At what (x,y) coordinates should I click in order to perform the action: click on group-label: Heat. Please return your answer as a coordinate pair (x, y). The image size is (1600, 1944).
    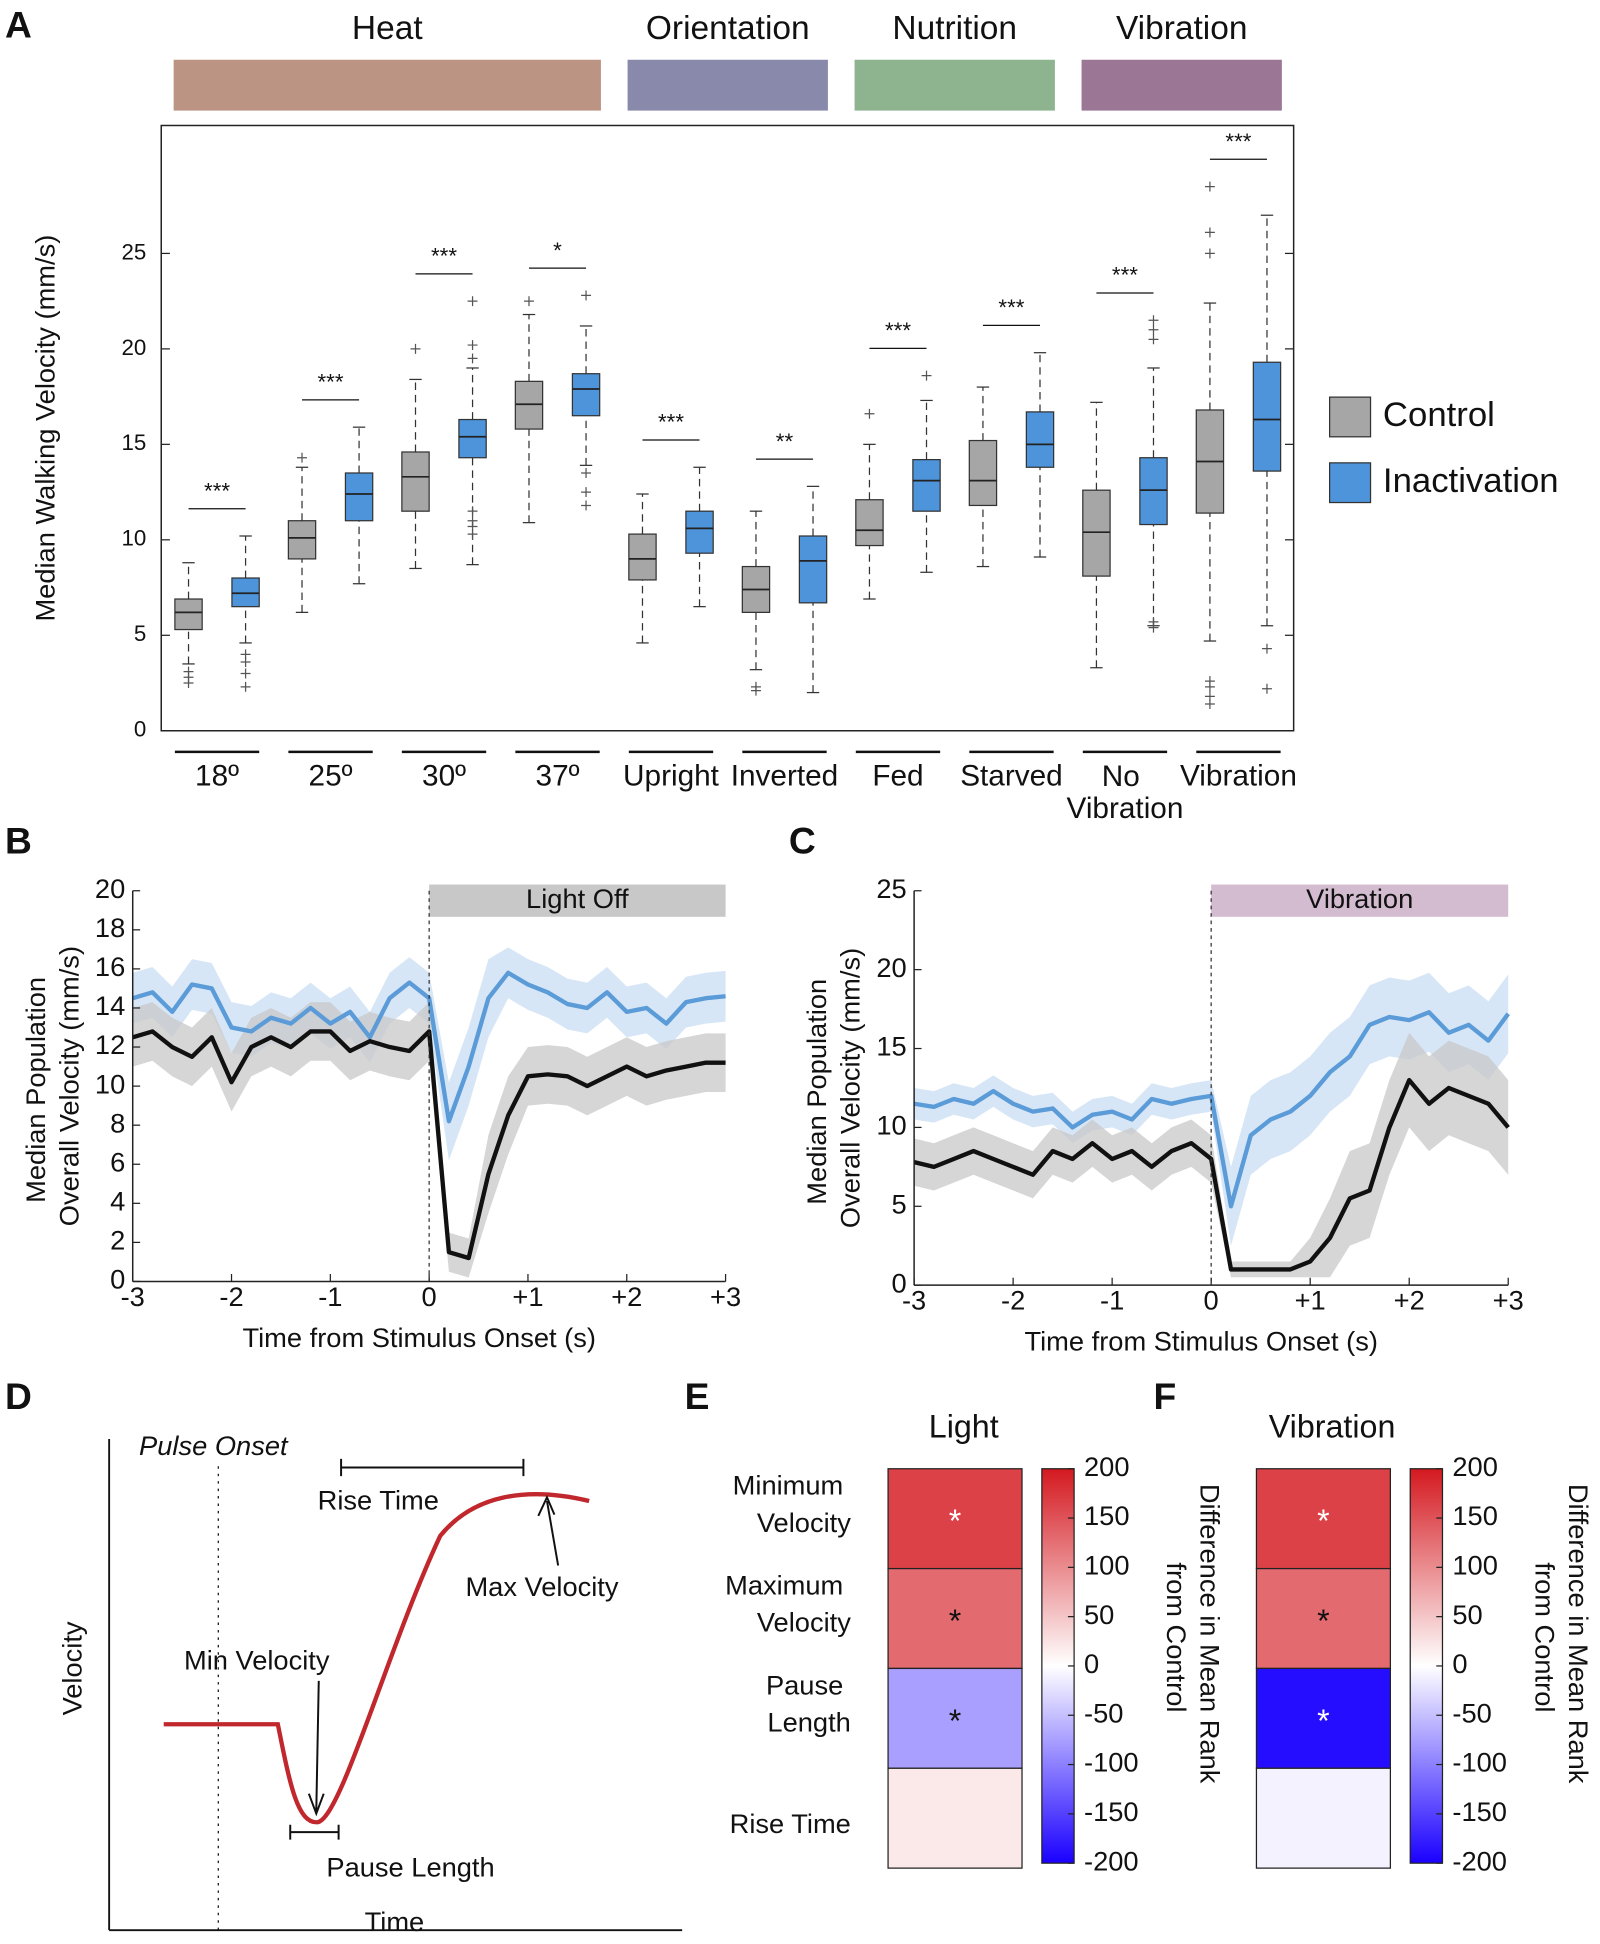
    Looking at the image, I should click on (387, 28).